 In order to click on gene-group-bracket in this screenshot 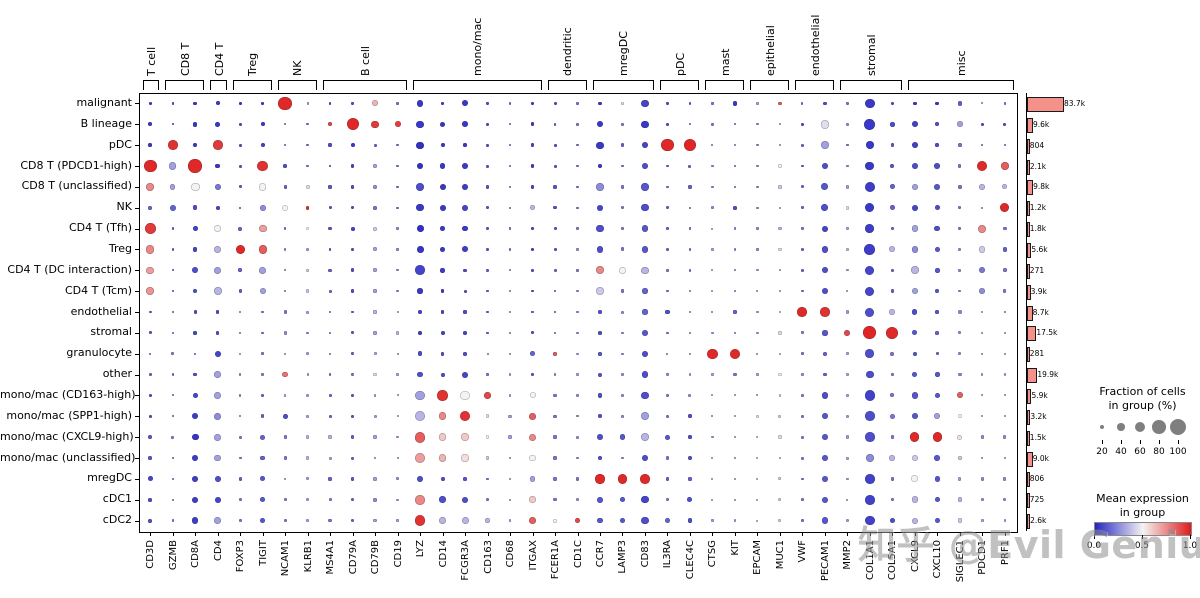, I will do `click(218, 85)`.